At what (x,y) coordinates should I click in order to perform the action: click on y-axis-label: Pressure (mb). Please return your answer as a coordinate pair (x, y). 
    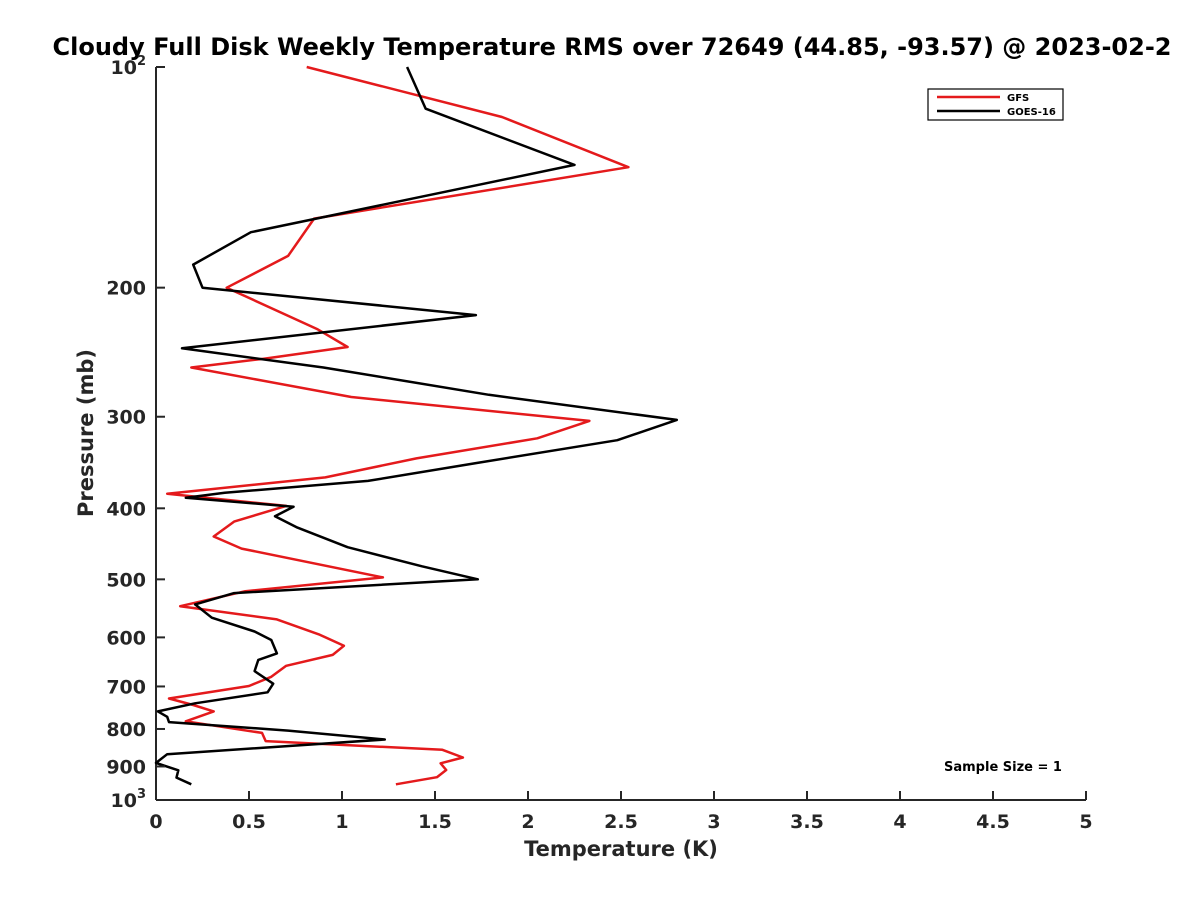
    Looking at the image, I should click on (86, 433).